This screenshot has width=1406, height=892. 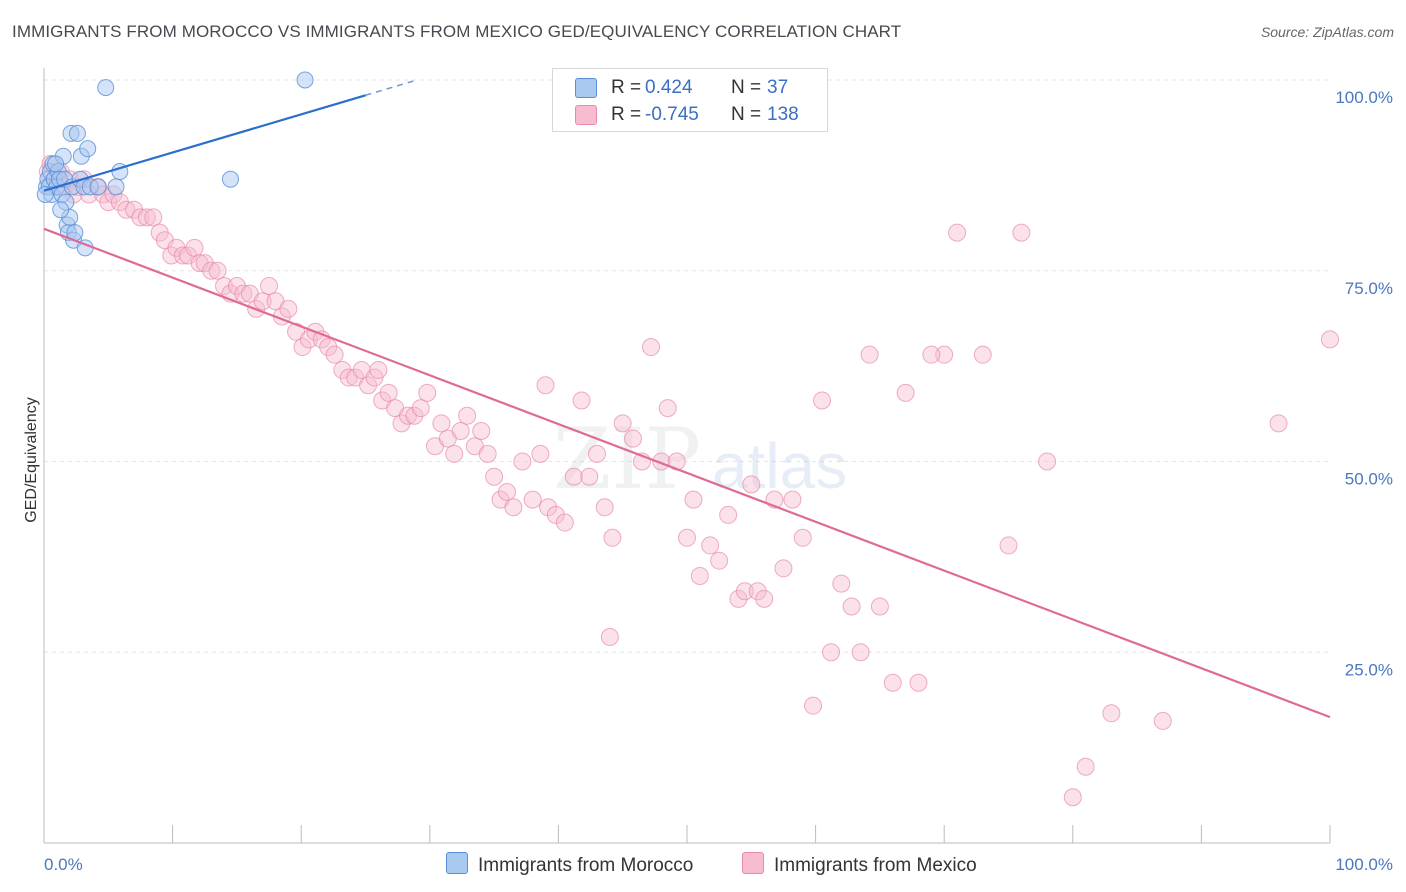 What do you see at coordinates (778, 87) in the screenshot?
I see `legend-n-value: 37` at bounding box center [778, 87].